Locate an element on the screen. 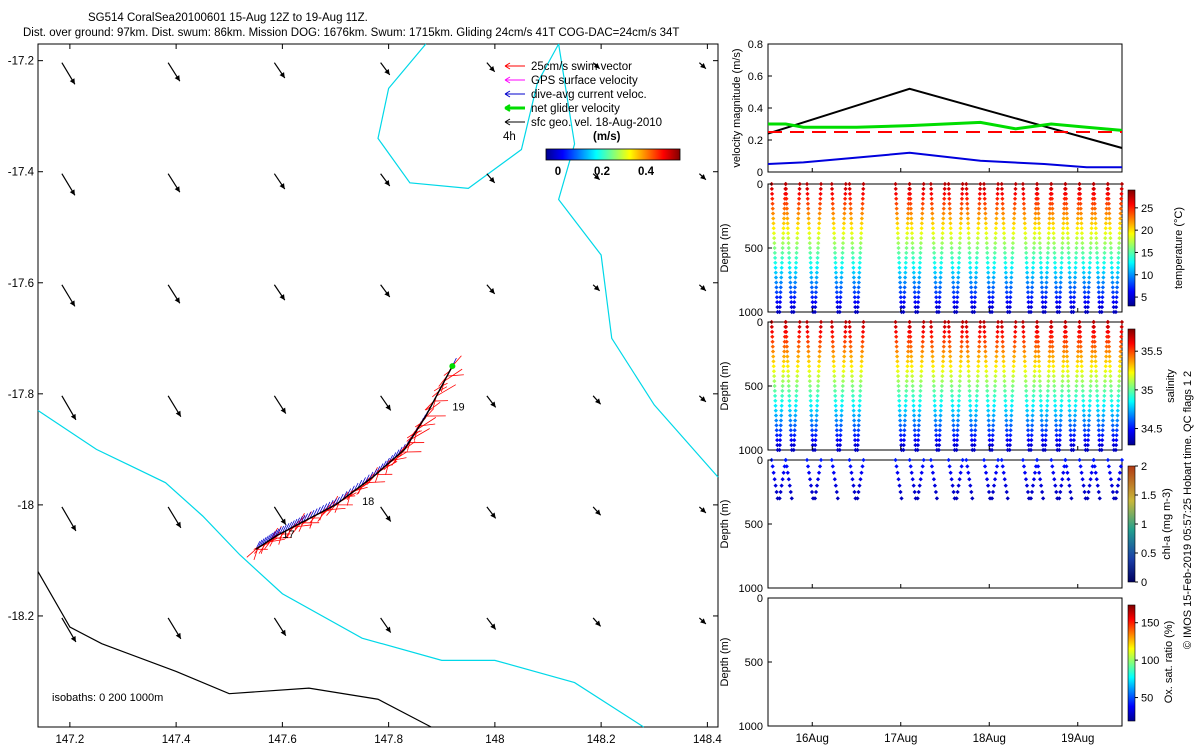  depth-tick-label: 500 is located at coordinates (754, 663).